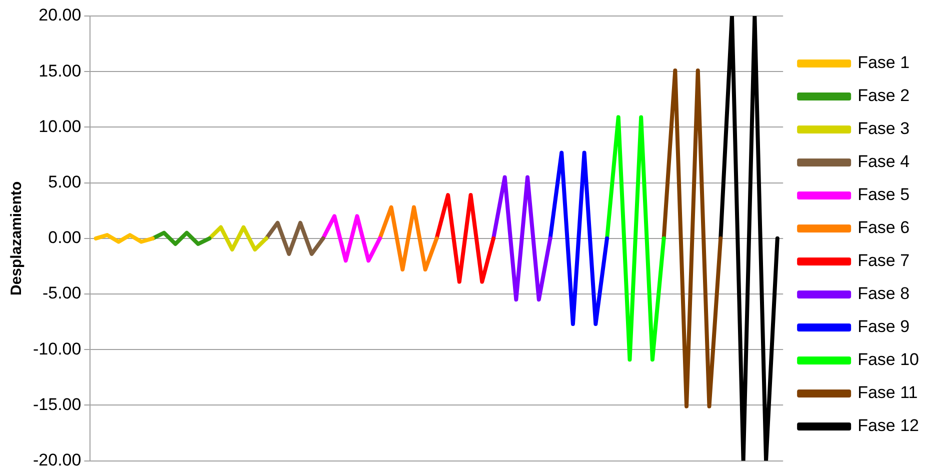 The height and width of the screenshot is (474, 933). What do you see at coordinates (57, 404) in the screenshot?
I see `y-tick-label: -15.00` at bounding box center [57, 404].